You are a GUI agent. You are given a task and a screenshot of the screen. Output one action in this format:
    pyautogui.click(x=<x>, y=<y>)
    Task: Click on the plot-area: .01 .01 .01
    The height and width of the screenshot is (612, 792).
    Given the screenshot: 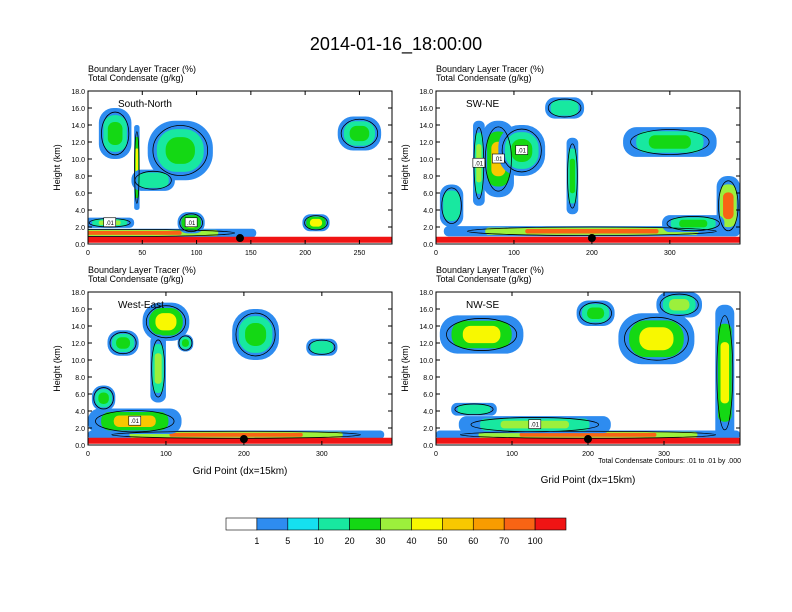 What is the action you would take?
    pyautogui.click(x=588, y=167)
    